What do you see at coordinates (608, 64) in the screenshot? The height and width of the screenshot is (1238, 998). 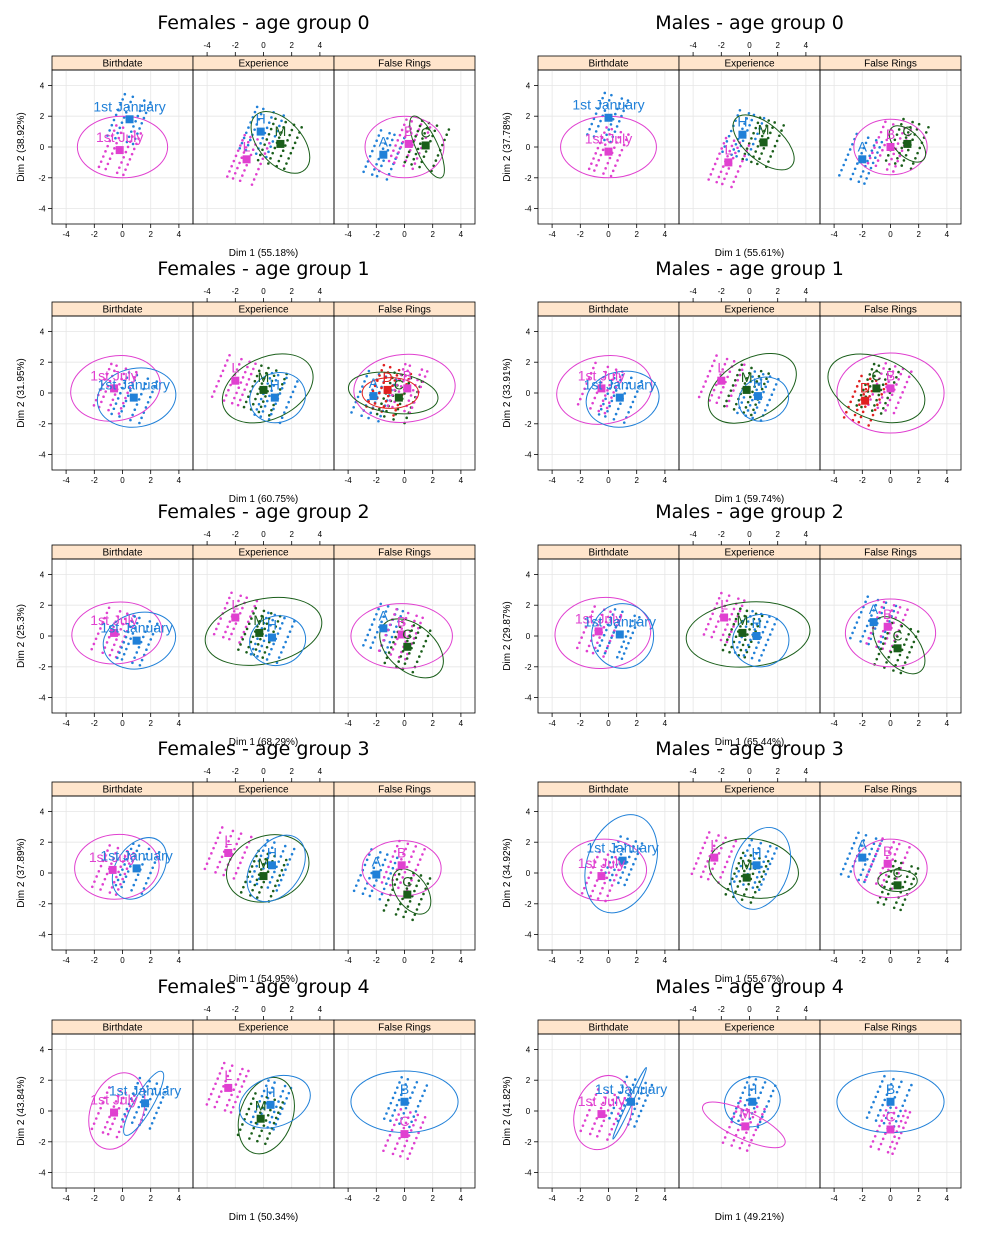 I see `panel-strip-label: Birthdate` at bounding box center [608, 64].